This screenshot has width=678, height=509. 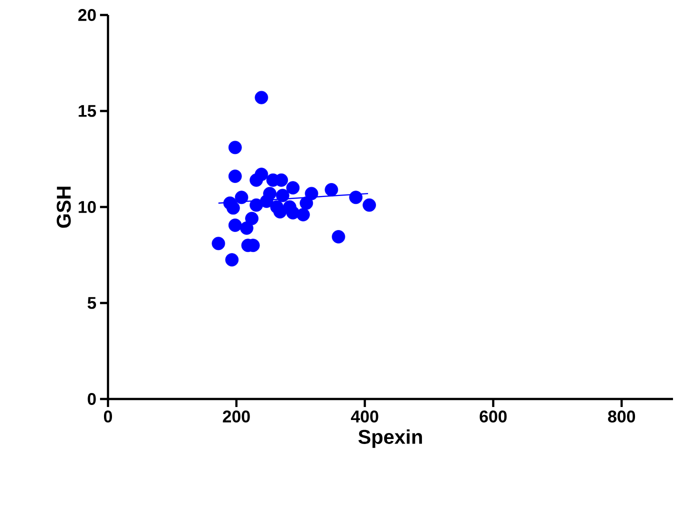 I want to click on x-tick-label: 800, so click(x=622, y=416).